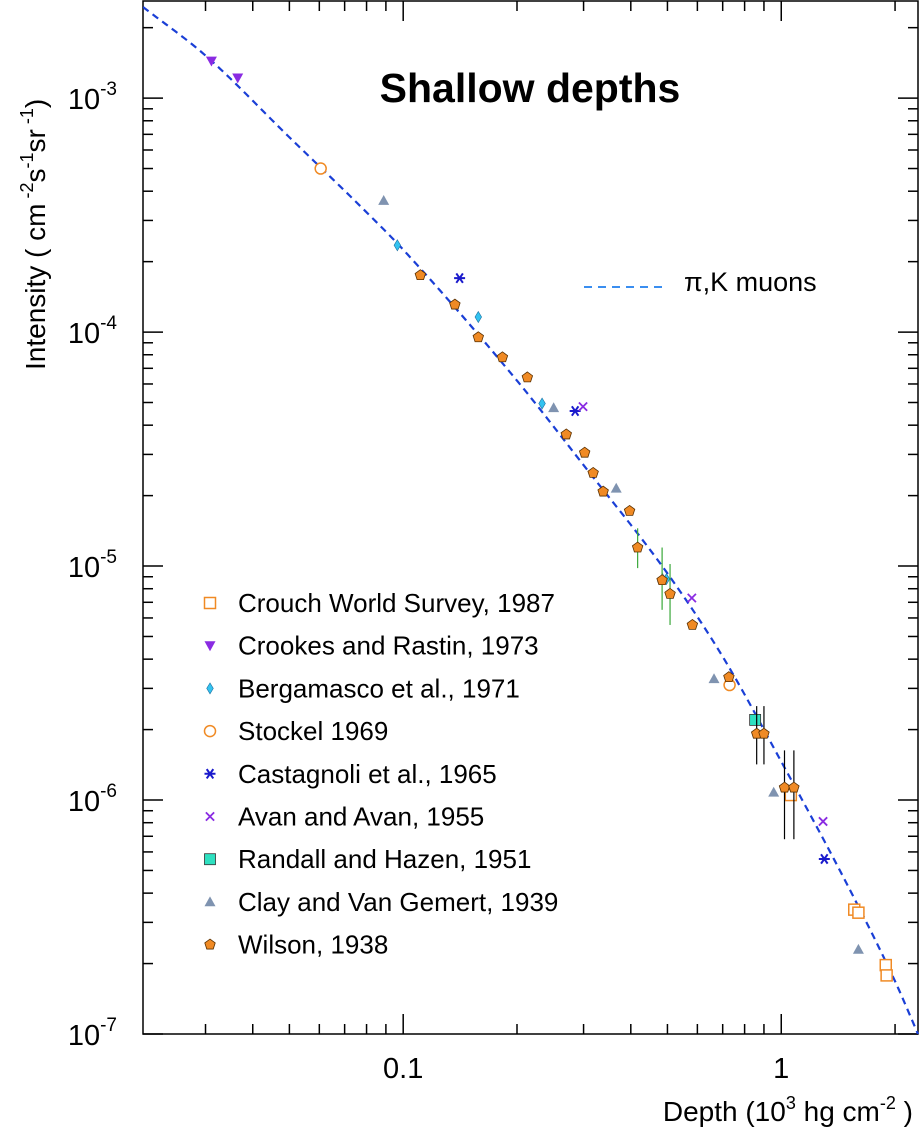  I want to click on legend-label: Crouch World Survey, 1987, so click(396, 603).